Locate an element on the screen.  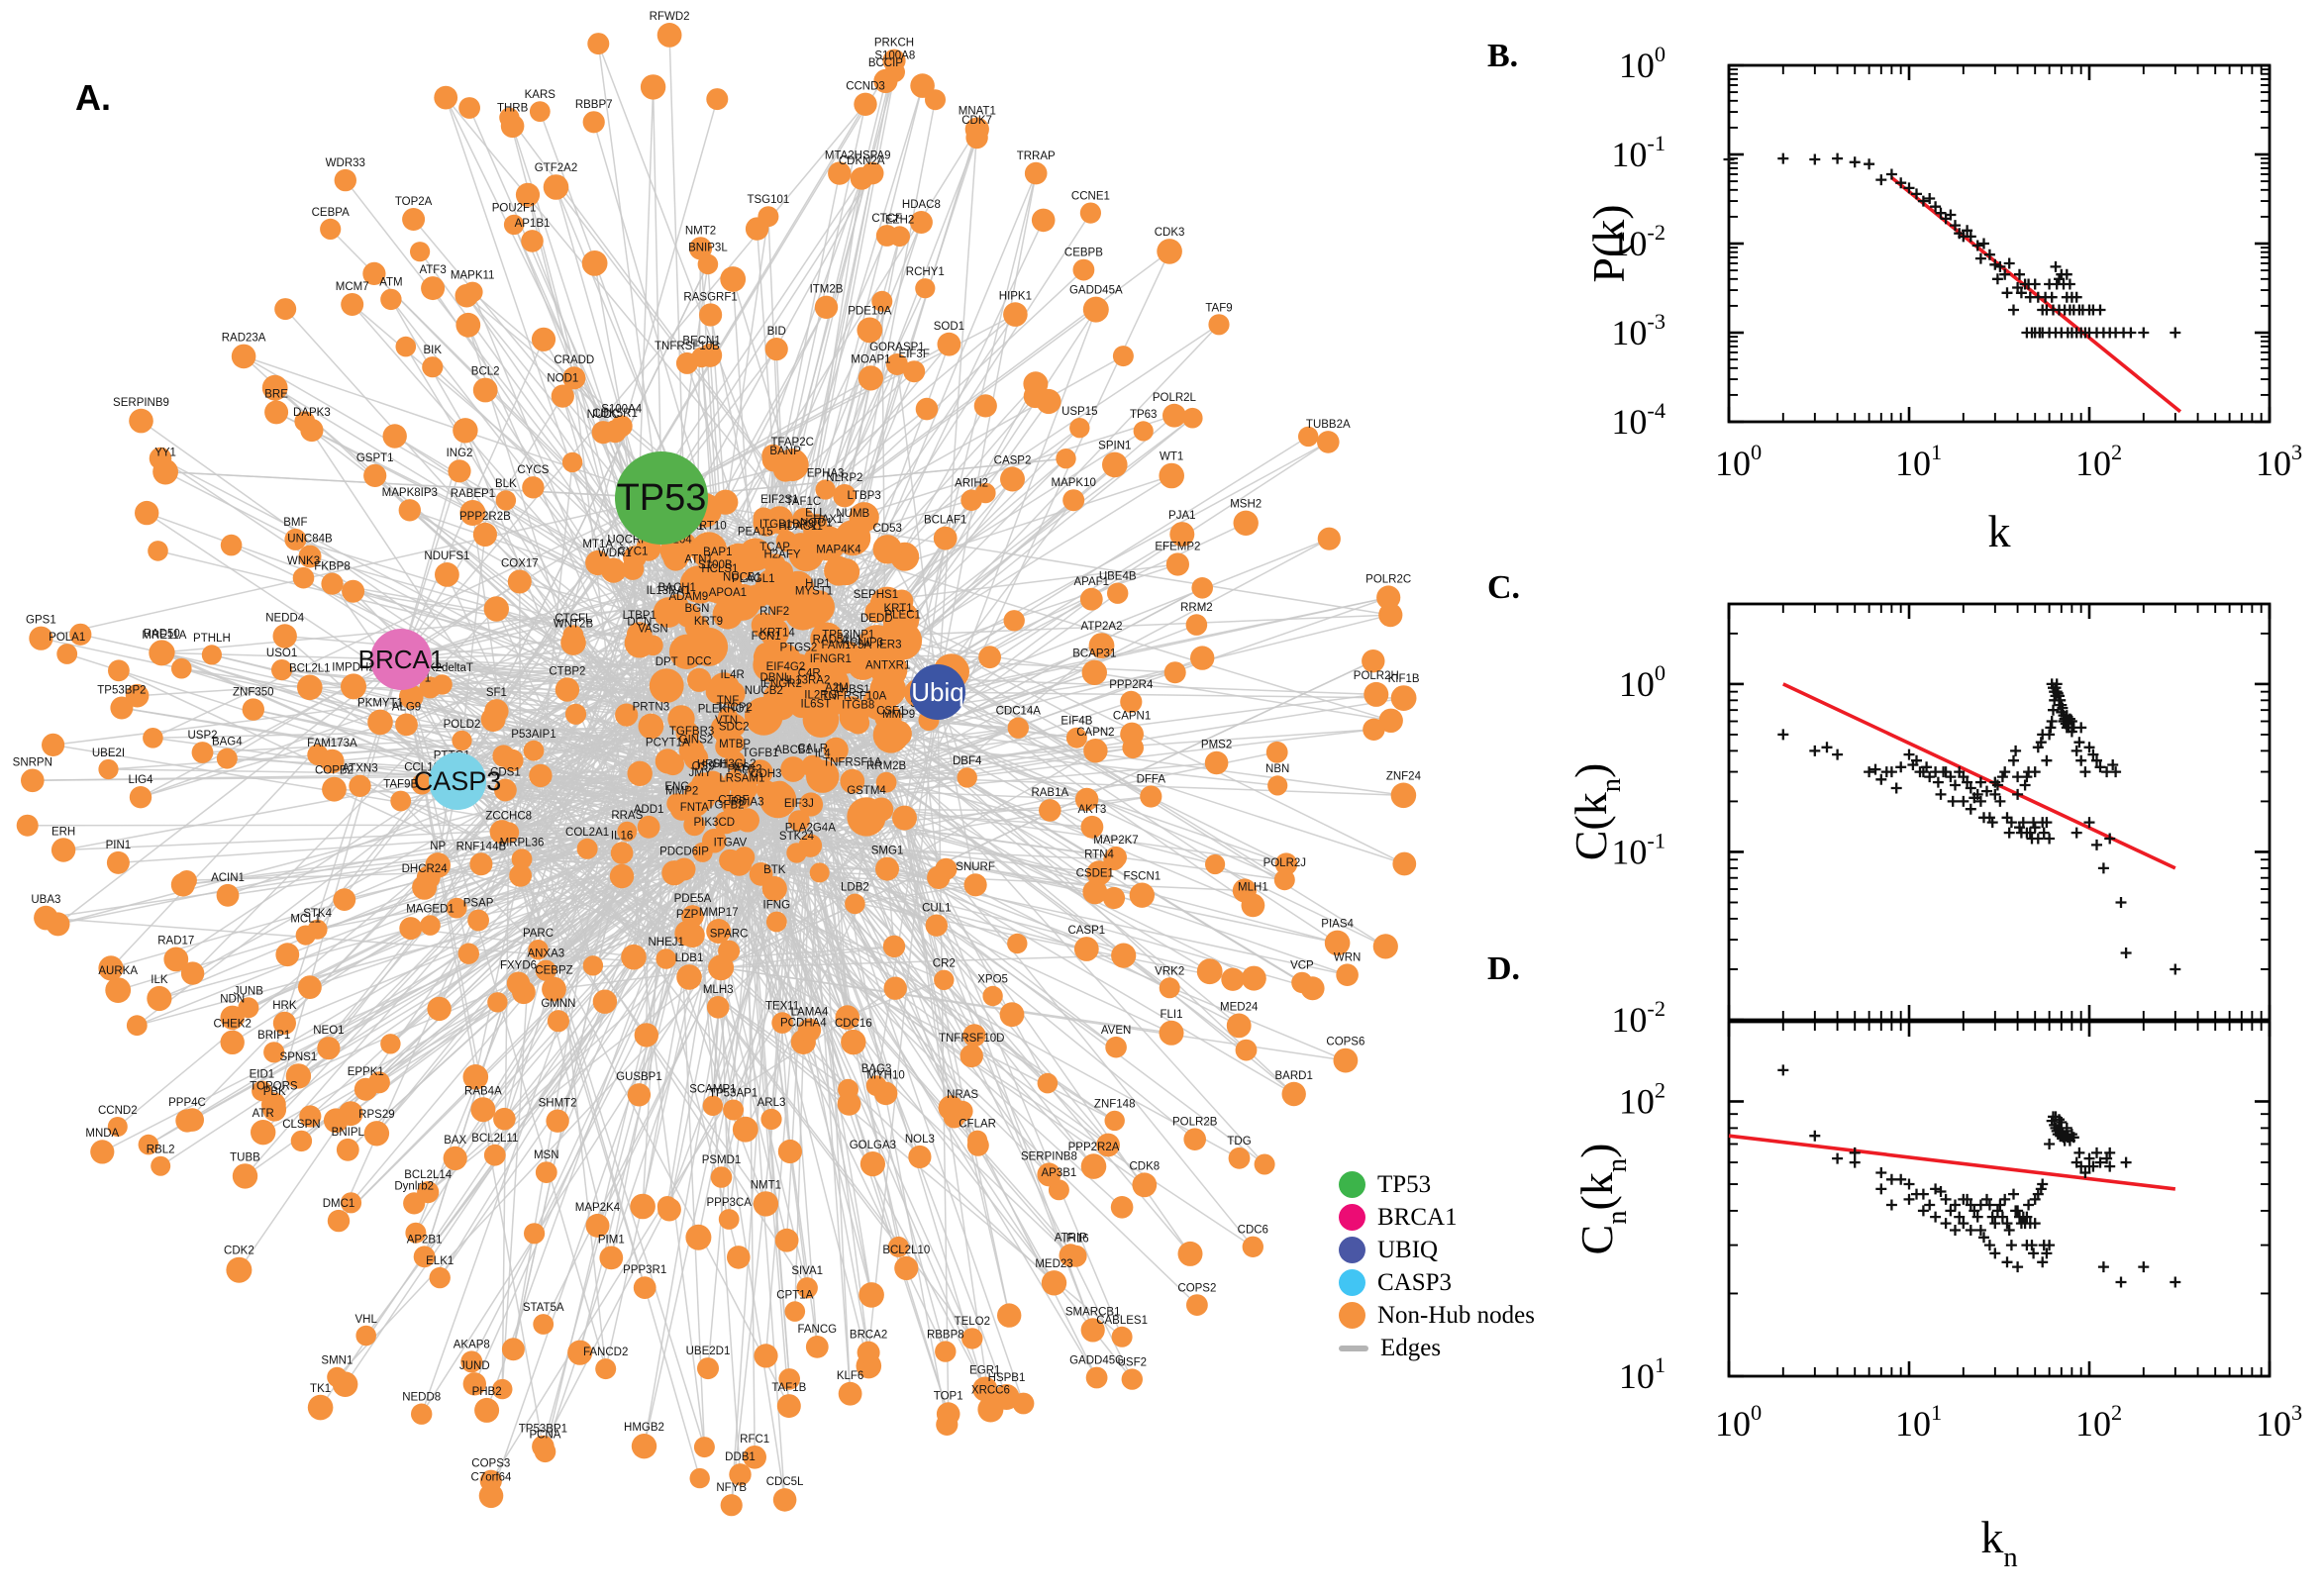
network-node-label: DFFA is located at coordinates (1151, 779).